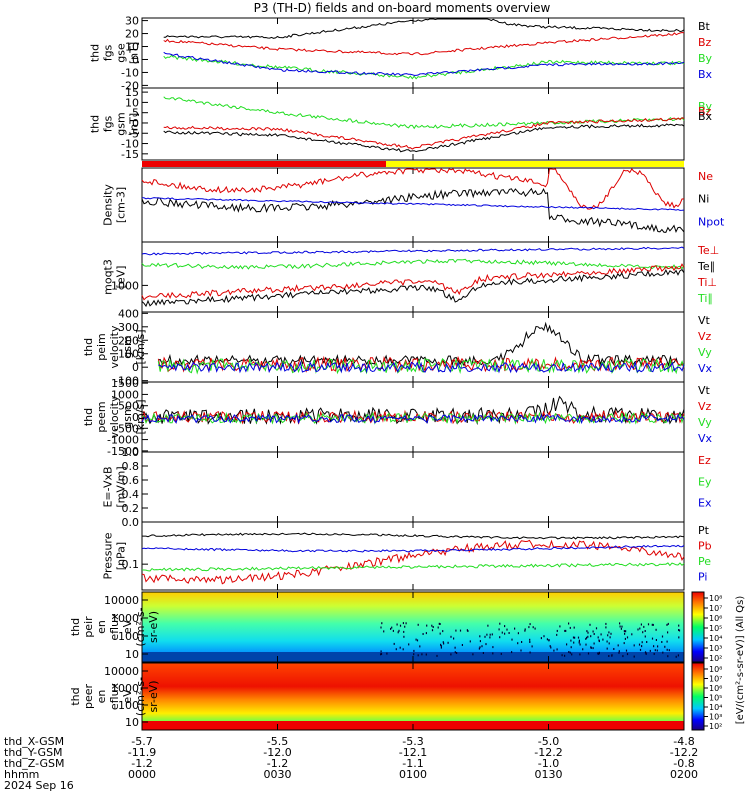 Image resolution: width=750 pixels, height=800 pixels. What do you see at coordinates (127, 696) in the screenshot?
I see `y-axis-label: eV` at bounding box center [127, 696].